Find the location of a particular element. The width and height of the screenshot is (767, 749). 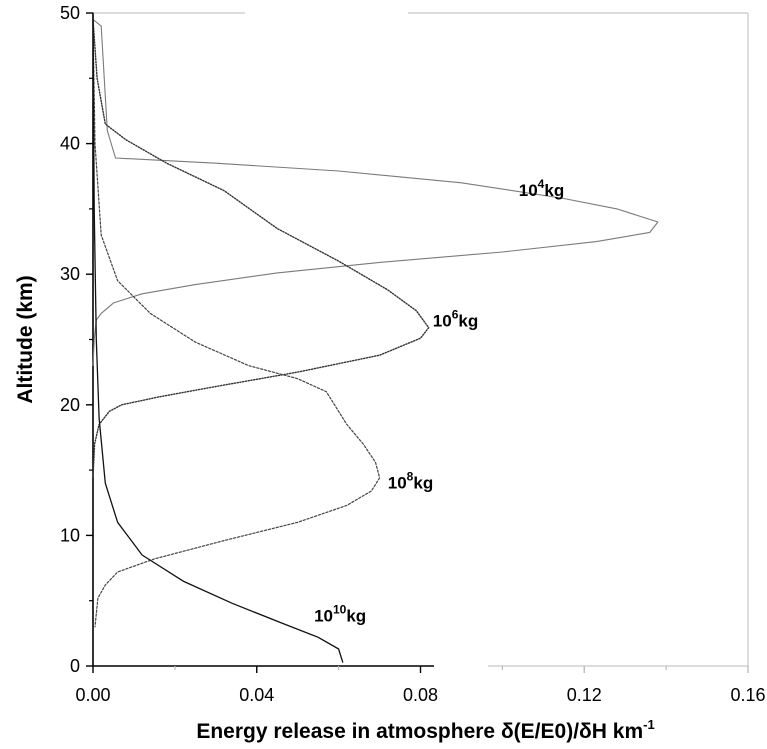

x-ticks: 0.00 0.04 0.08 0.12 0.16 is located at coordinates (420, 685).